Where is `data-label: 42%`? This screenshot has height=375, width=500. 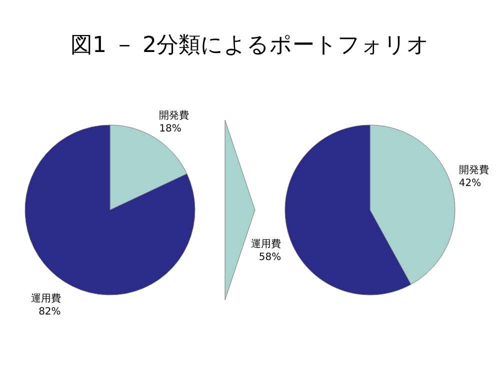
data-label: 42% is located at coordinates (470, 184).